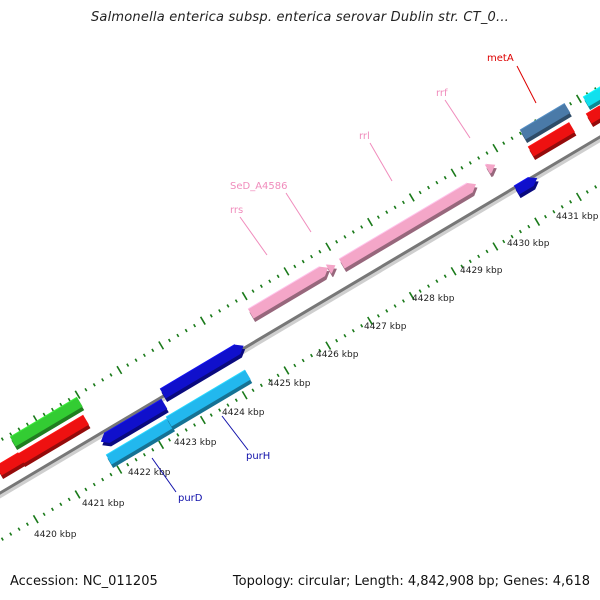  Describe the element at coordinates (512, 78) in the screenshot. I see `gene-label-metA: metA` at that location.